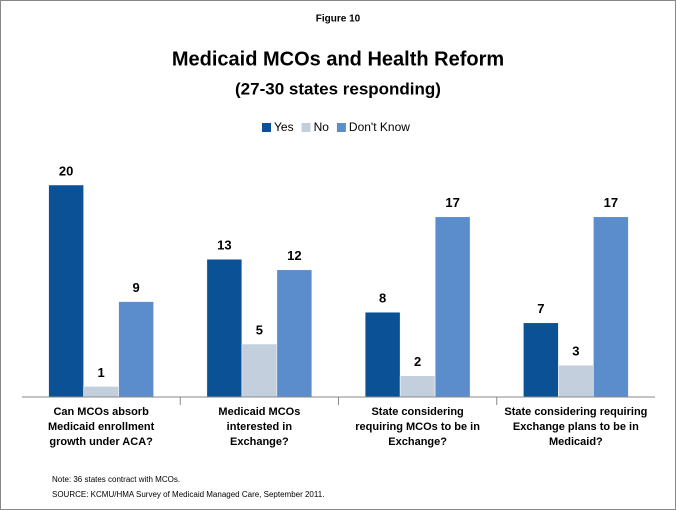 The height and width of the screenshot is (510, 676). What do you see at coordinates (116, 479) in the screenshot?
I see `note: Note: 36 states contract with MCOs.` at bounding box center [116, 479].